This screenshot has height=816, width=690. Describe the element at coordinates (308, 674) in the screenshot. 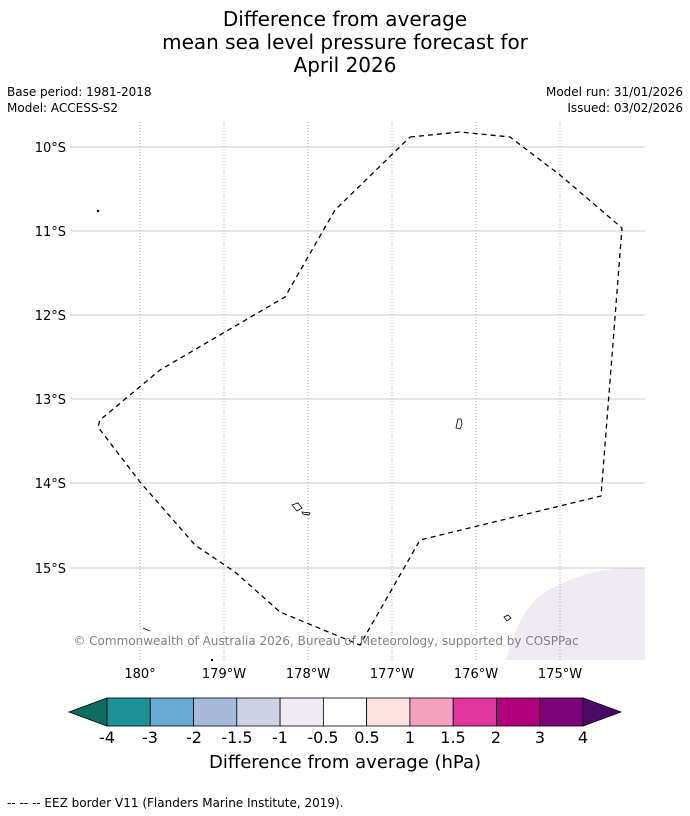

I see `lon-label-178w: 178°W` at that location.